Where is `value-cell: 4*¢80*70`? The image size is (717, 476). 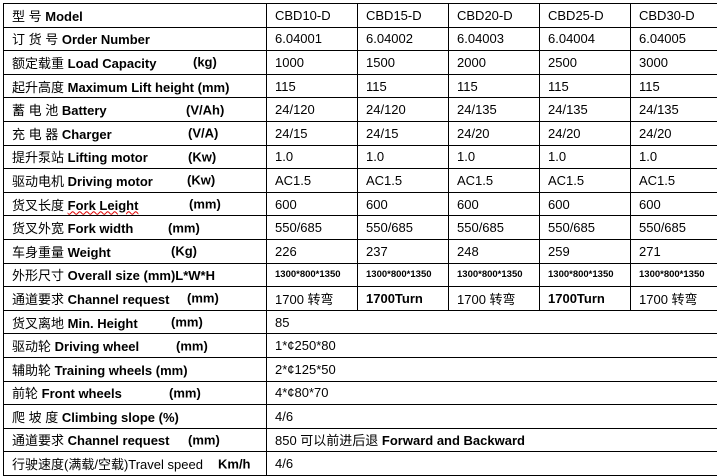 value-cell: 4*¢80*70 is located at coordinates (491, 393).